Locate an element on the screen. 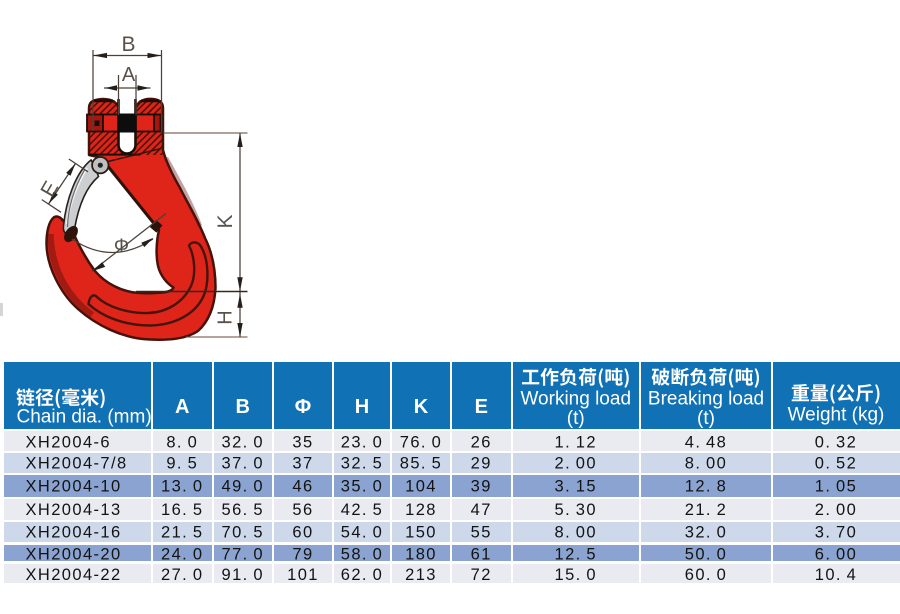 This screenshot has width=900, height=614. svg-text: K is located at coordinates (225, 221).